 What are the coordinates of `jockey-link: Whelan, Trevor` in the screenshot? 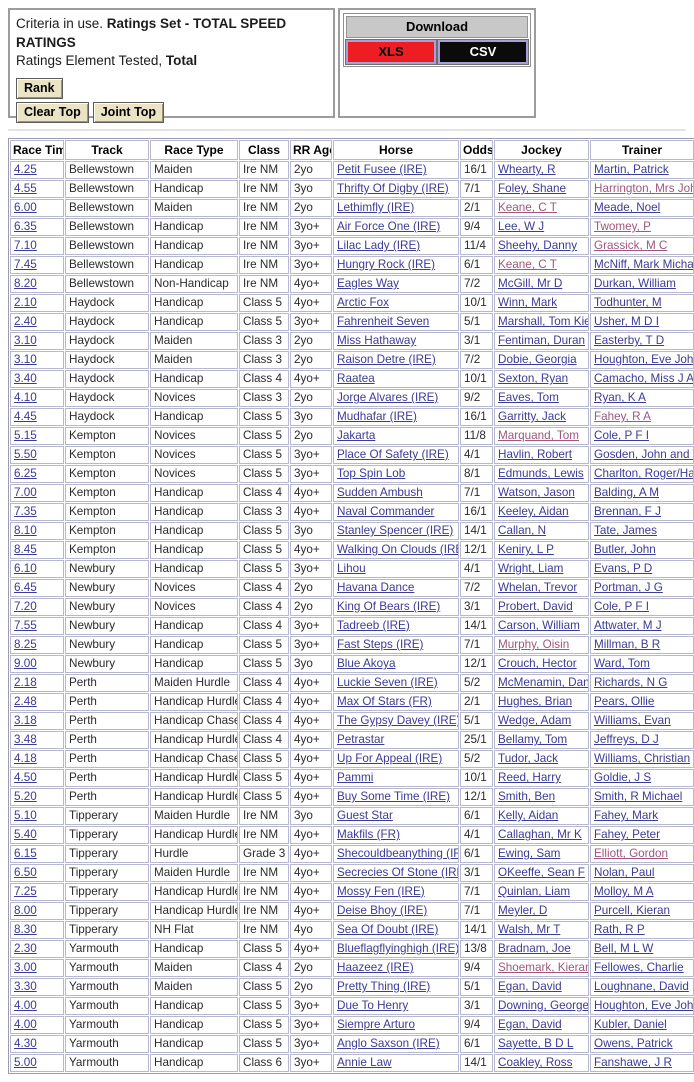 It's located at (538, 587).